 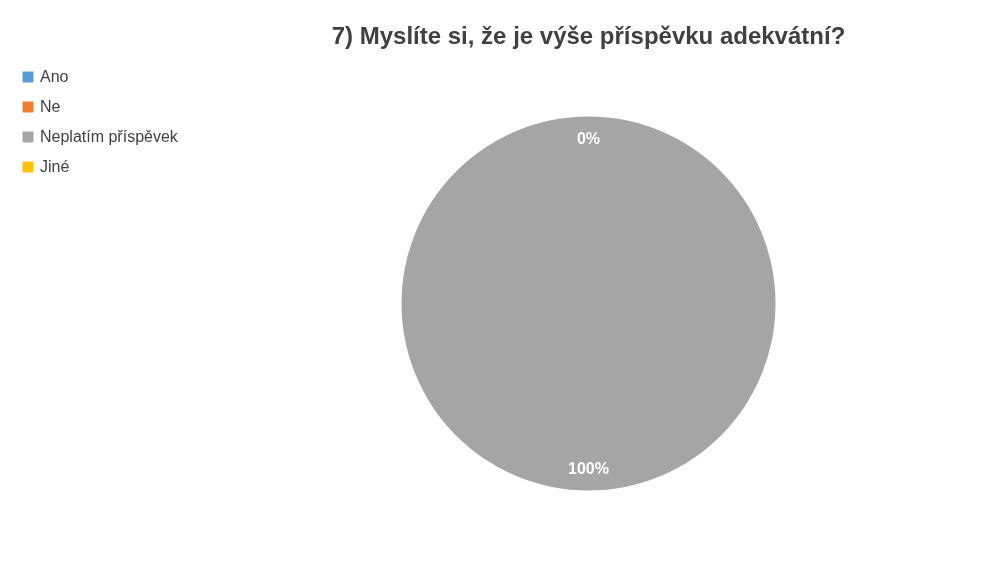 I want to click on text: 0%, so click(x=588, y=138).